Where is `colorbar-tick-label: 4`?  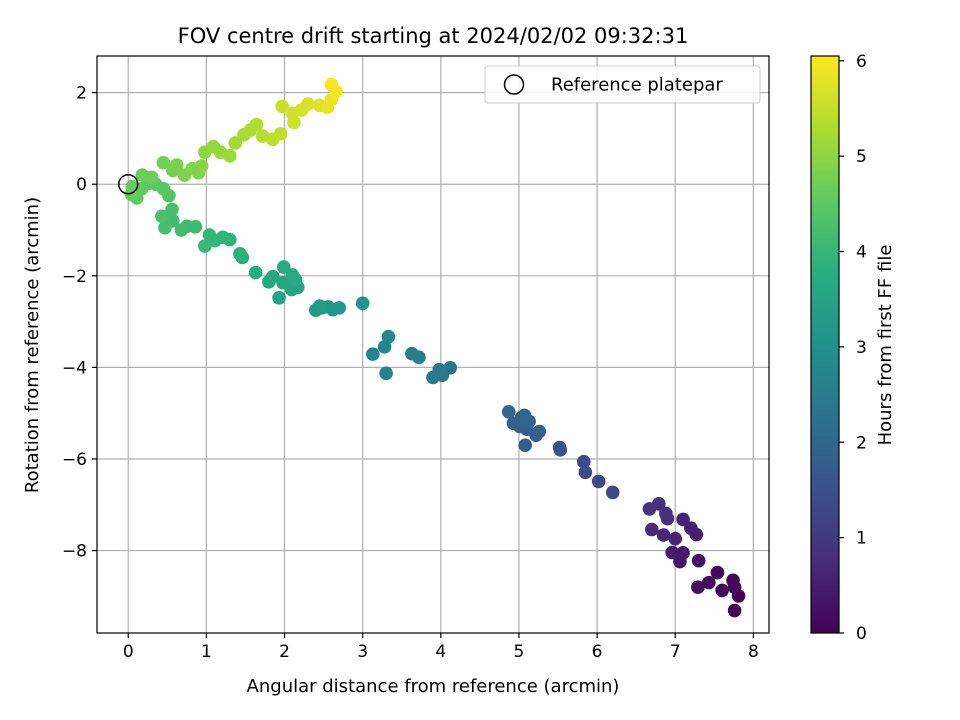
colorbar-tick-label: 4 is located at coordinates (861, 253).